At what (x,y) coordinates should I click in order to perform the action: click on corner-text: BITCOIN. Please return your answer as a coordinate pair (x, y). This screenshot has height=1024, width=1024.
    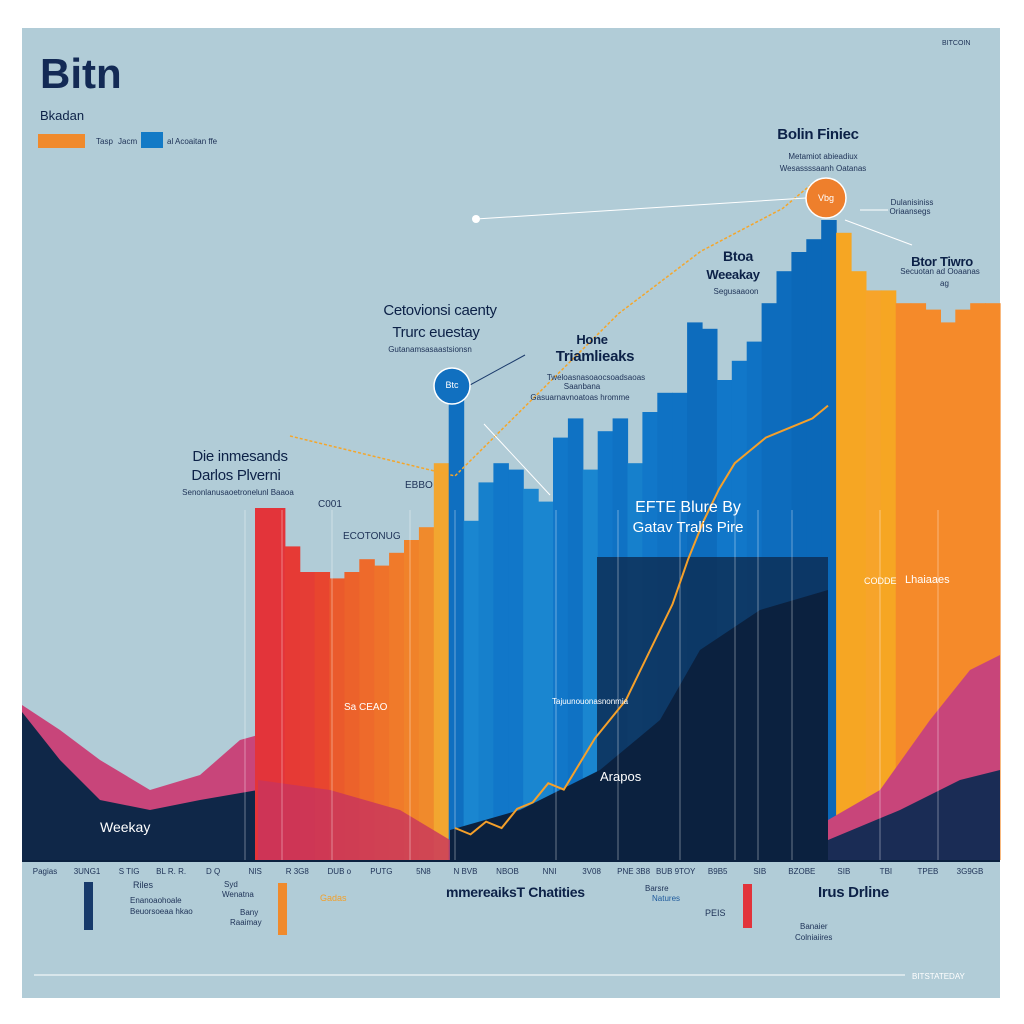
    Looking at the image, I should click on (956, 43).